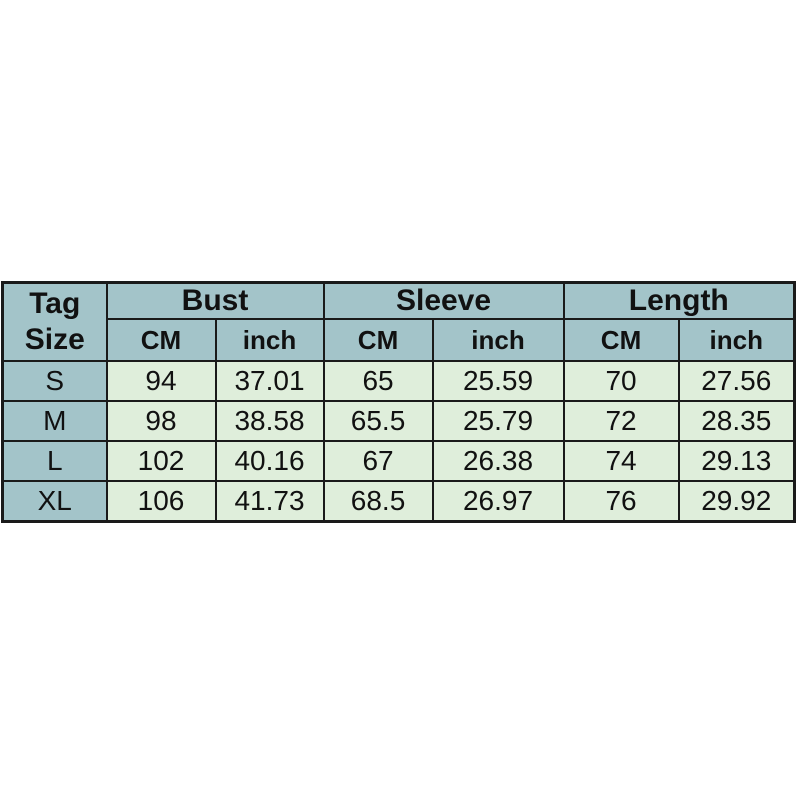 The width and height of the screenshot is (800, 800). What do you see at coordinates (54, 339) in the screenshot?
I see `tag-size-line2: Size` at bounding box center [54, 339].